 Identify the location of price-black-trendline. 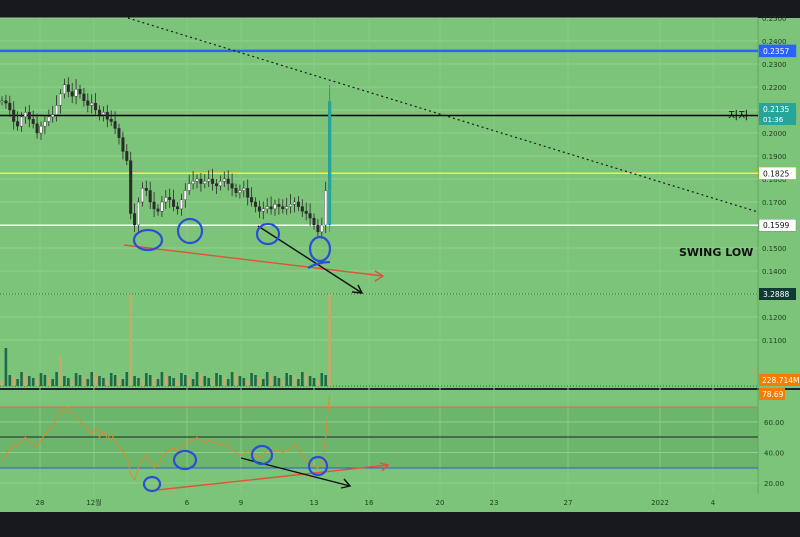
(310, 259).